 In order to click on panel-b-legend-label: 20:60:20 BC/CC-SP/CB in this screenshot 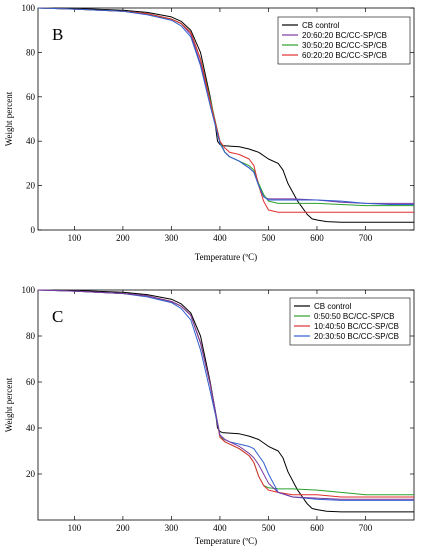, I will do `click(344, 35)`.